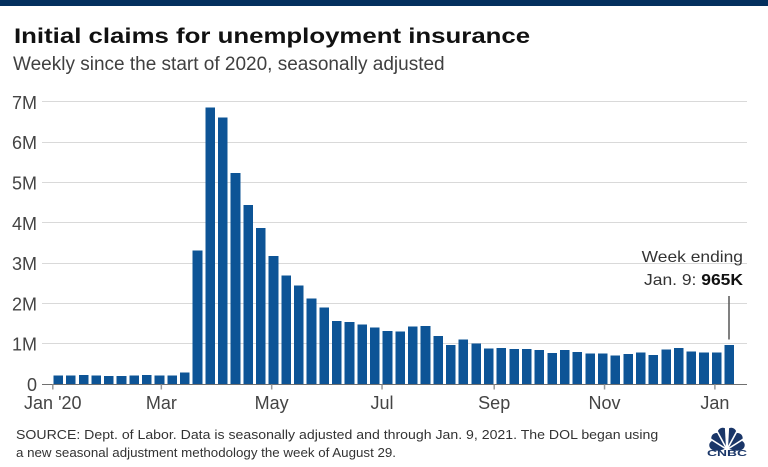 This screenshot has width=768, height=467. I want to click on svg-text: 0, so click(32, 385).